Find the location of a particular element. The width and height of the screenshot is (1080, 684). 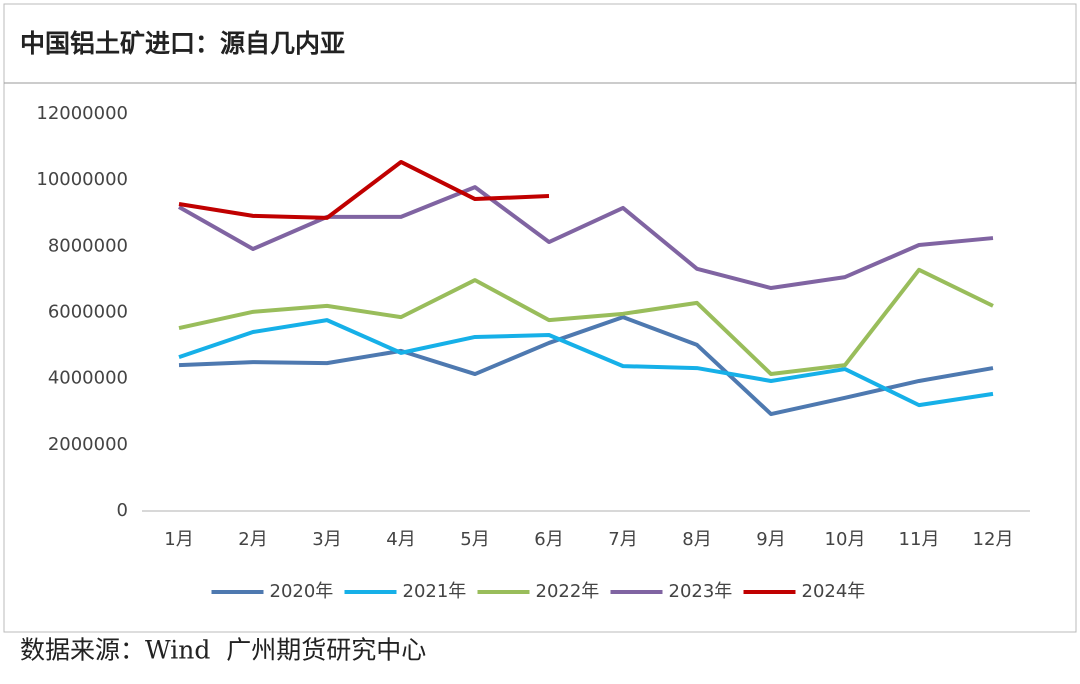

chart-title: 中国铝土矿进口：源自几内亚 is located at coordinates (182, 43).